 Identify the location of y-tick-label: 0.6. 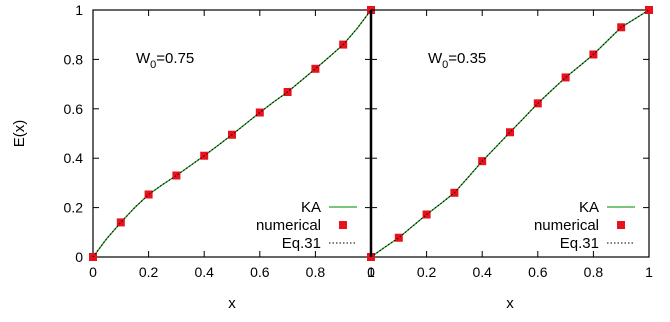
(74, 109).